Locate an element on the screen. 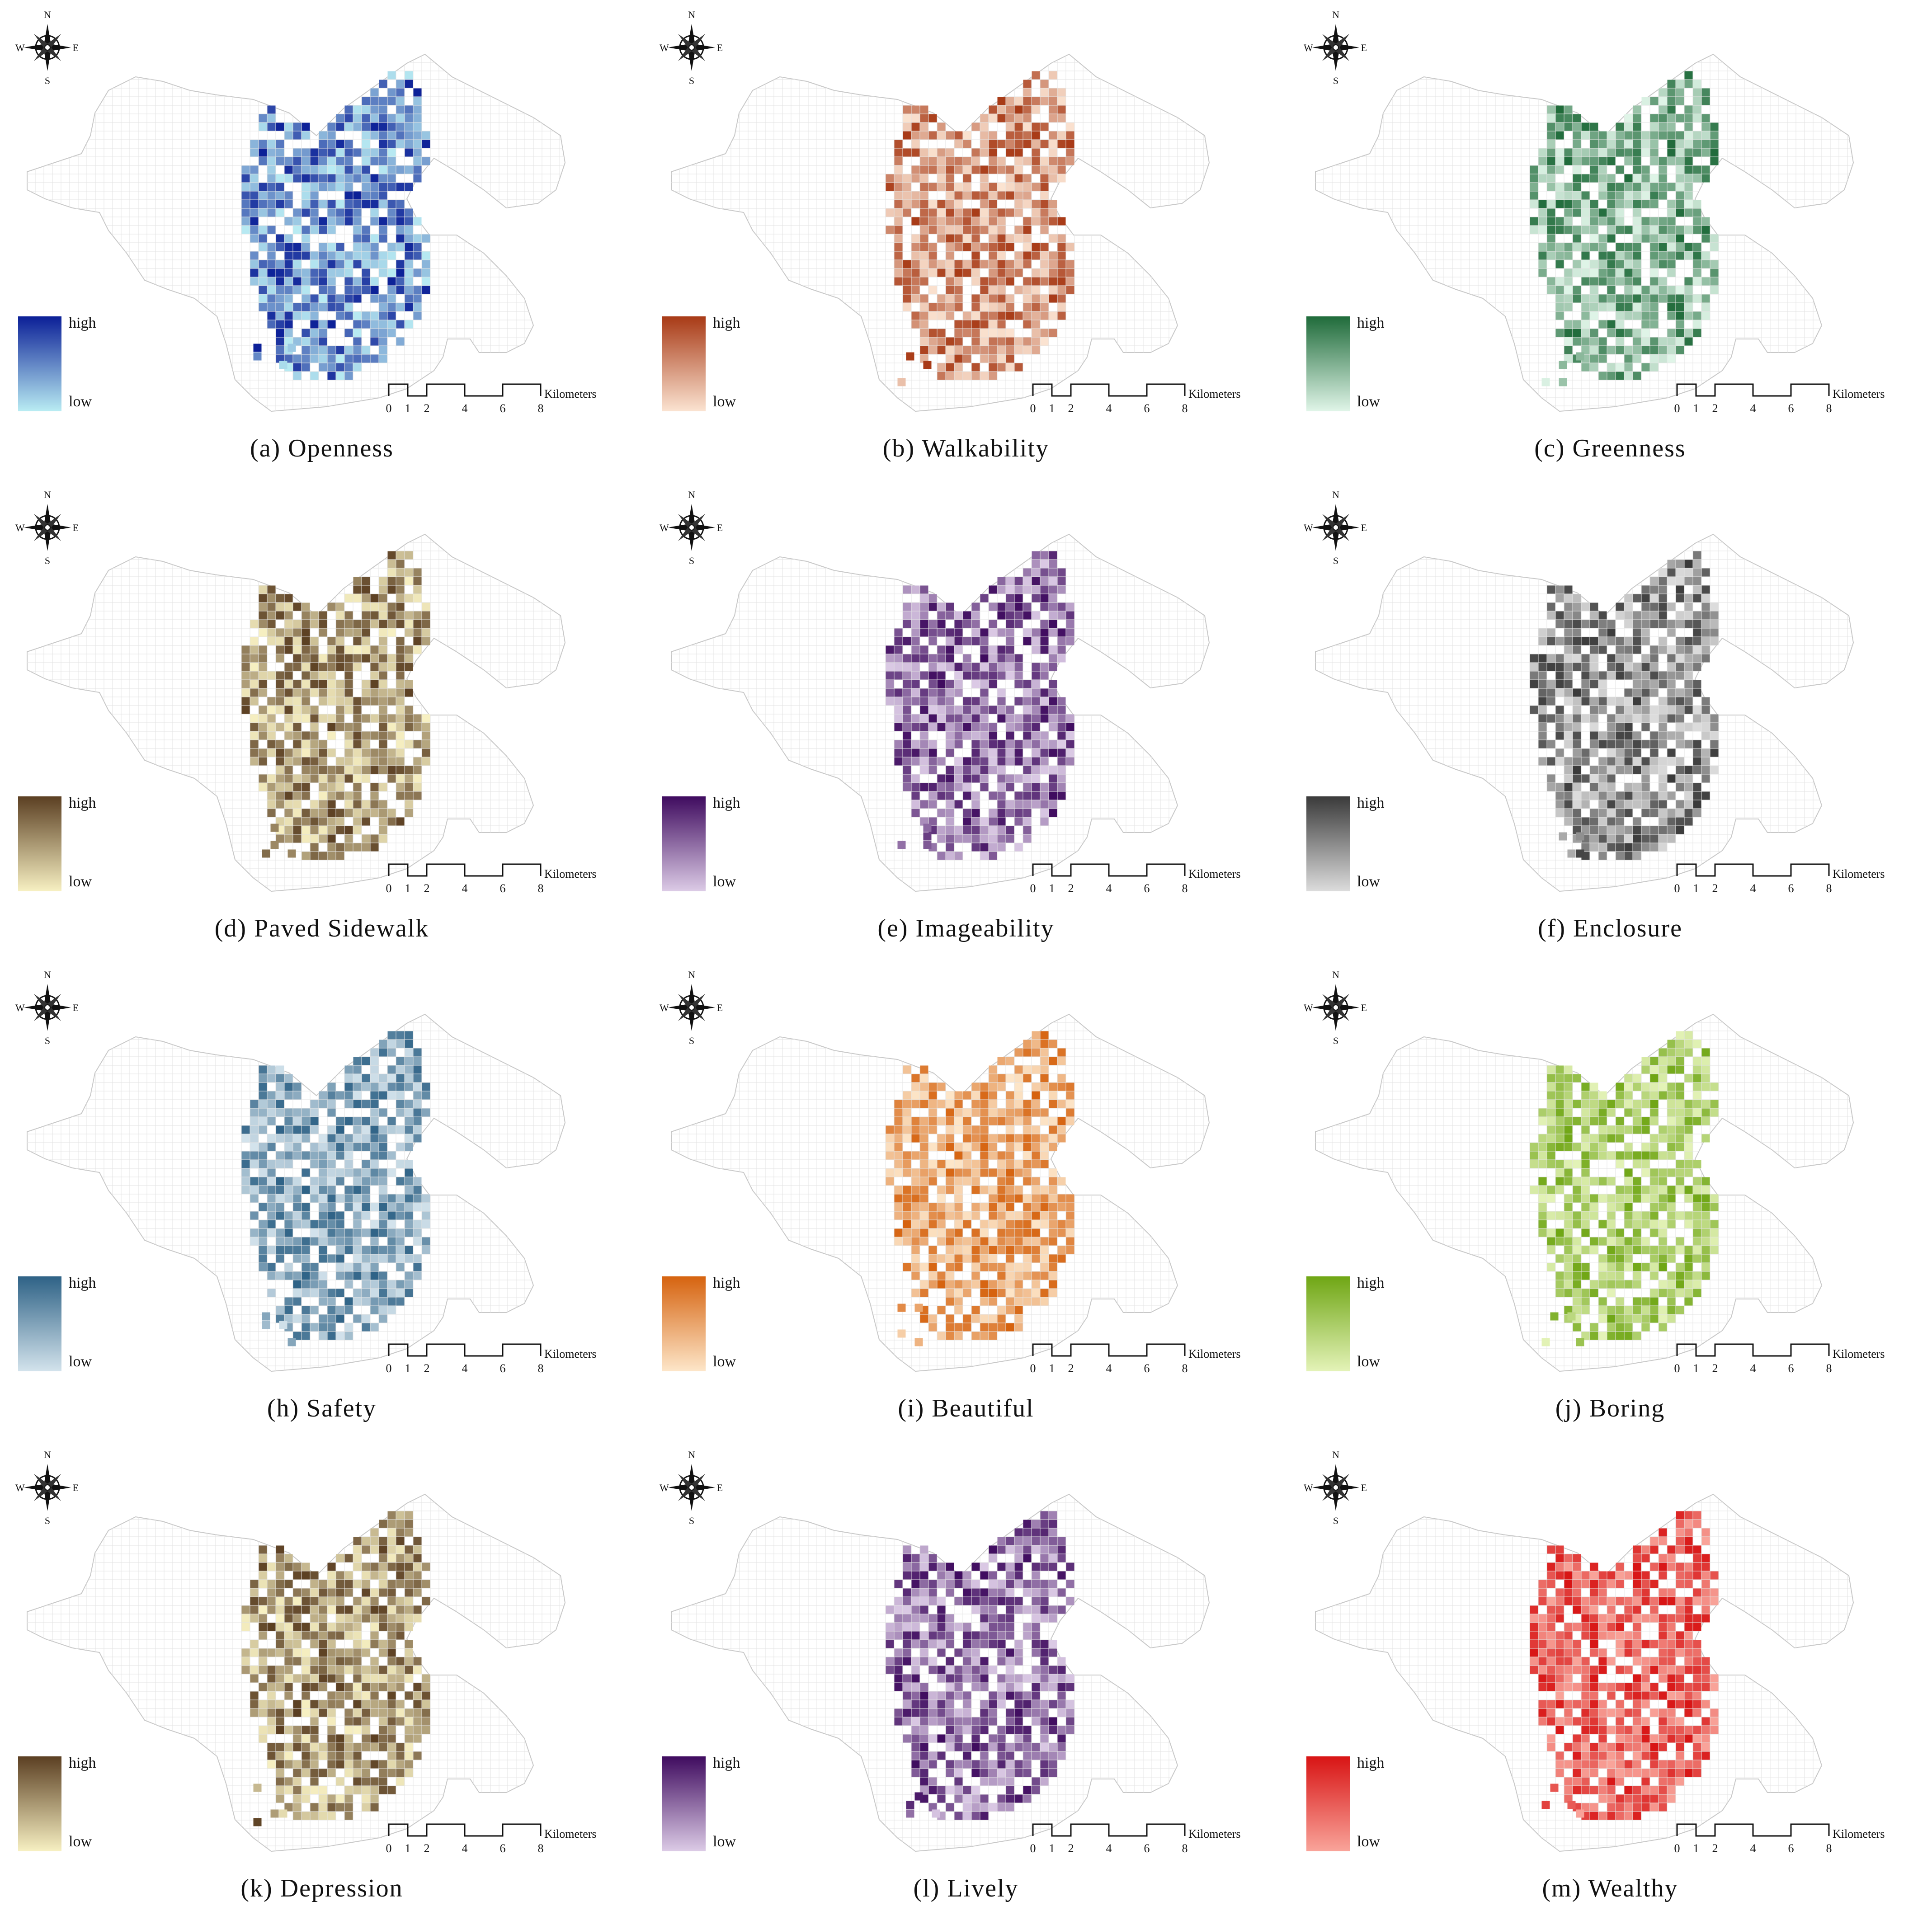 The height and width of the screenshot is (1920, 1932). legend-color-ramp is located at coordinates (1328, 363).